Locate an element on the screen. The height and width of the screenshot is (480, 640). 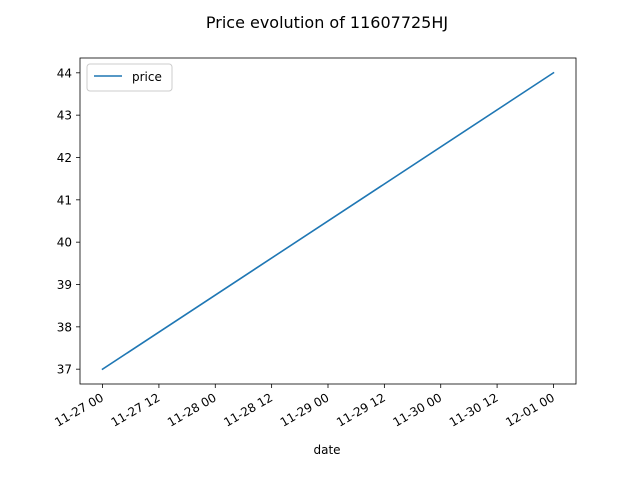
legend: price is located at coordinates (129, 77).